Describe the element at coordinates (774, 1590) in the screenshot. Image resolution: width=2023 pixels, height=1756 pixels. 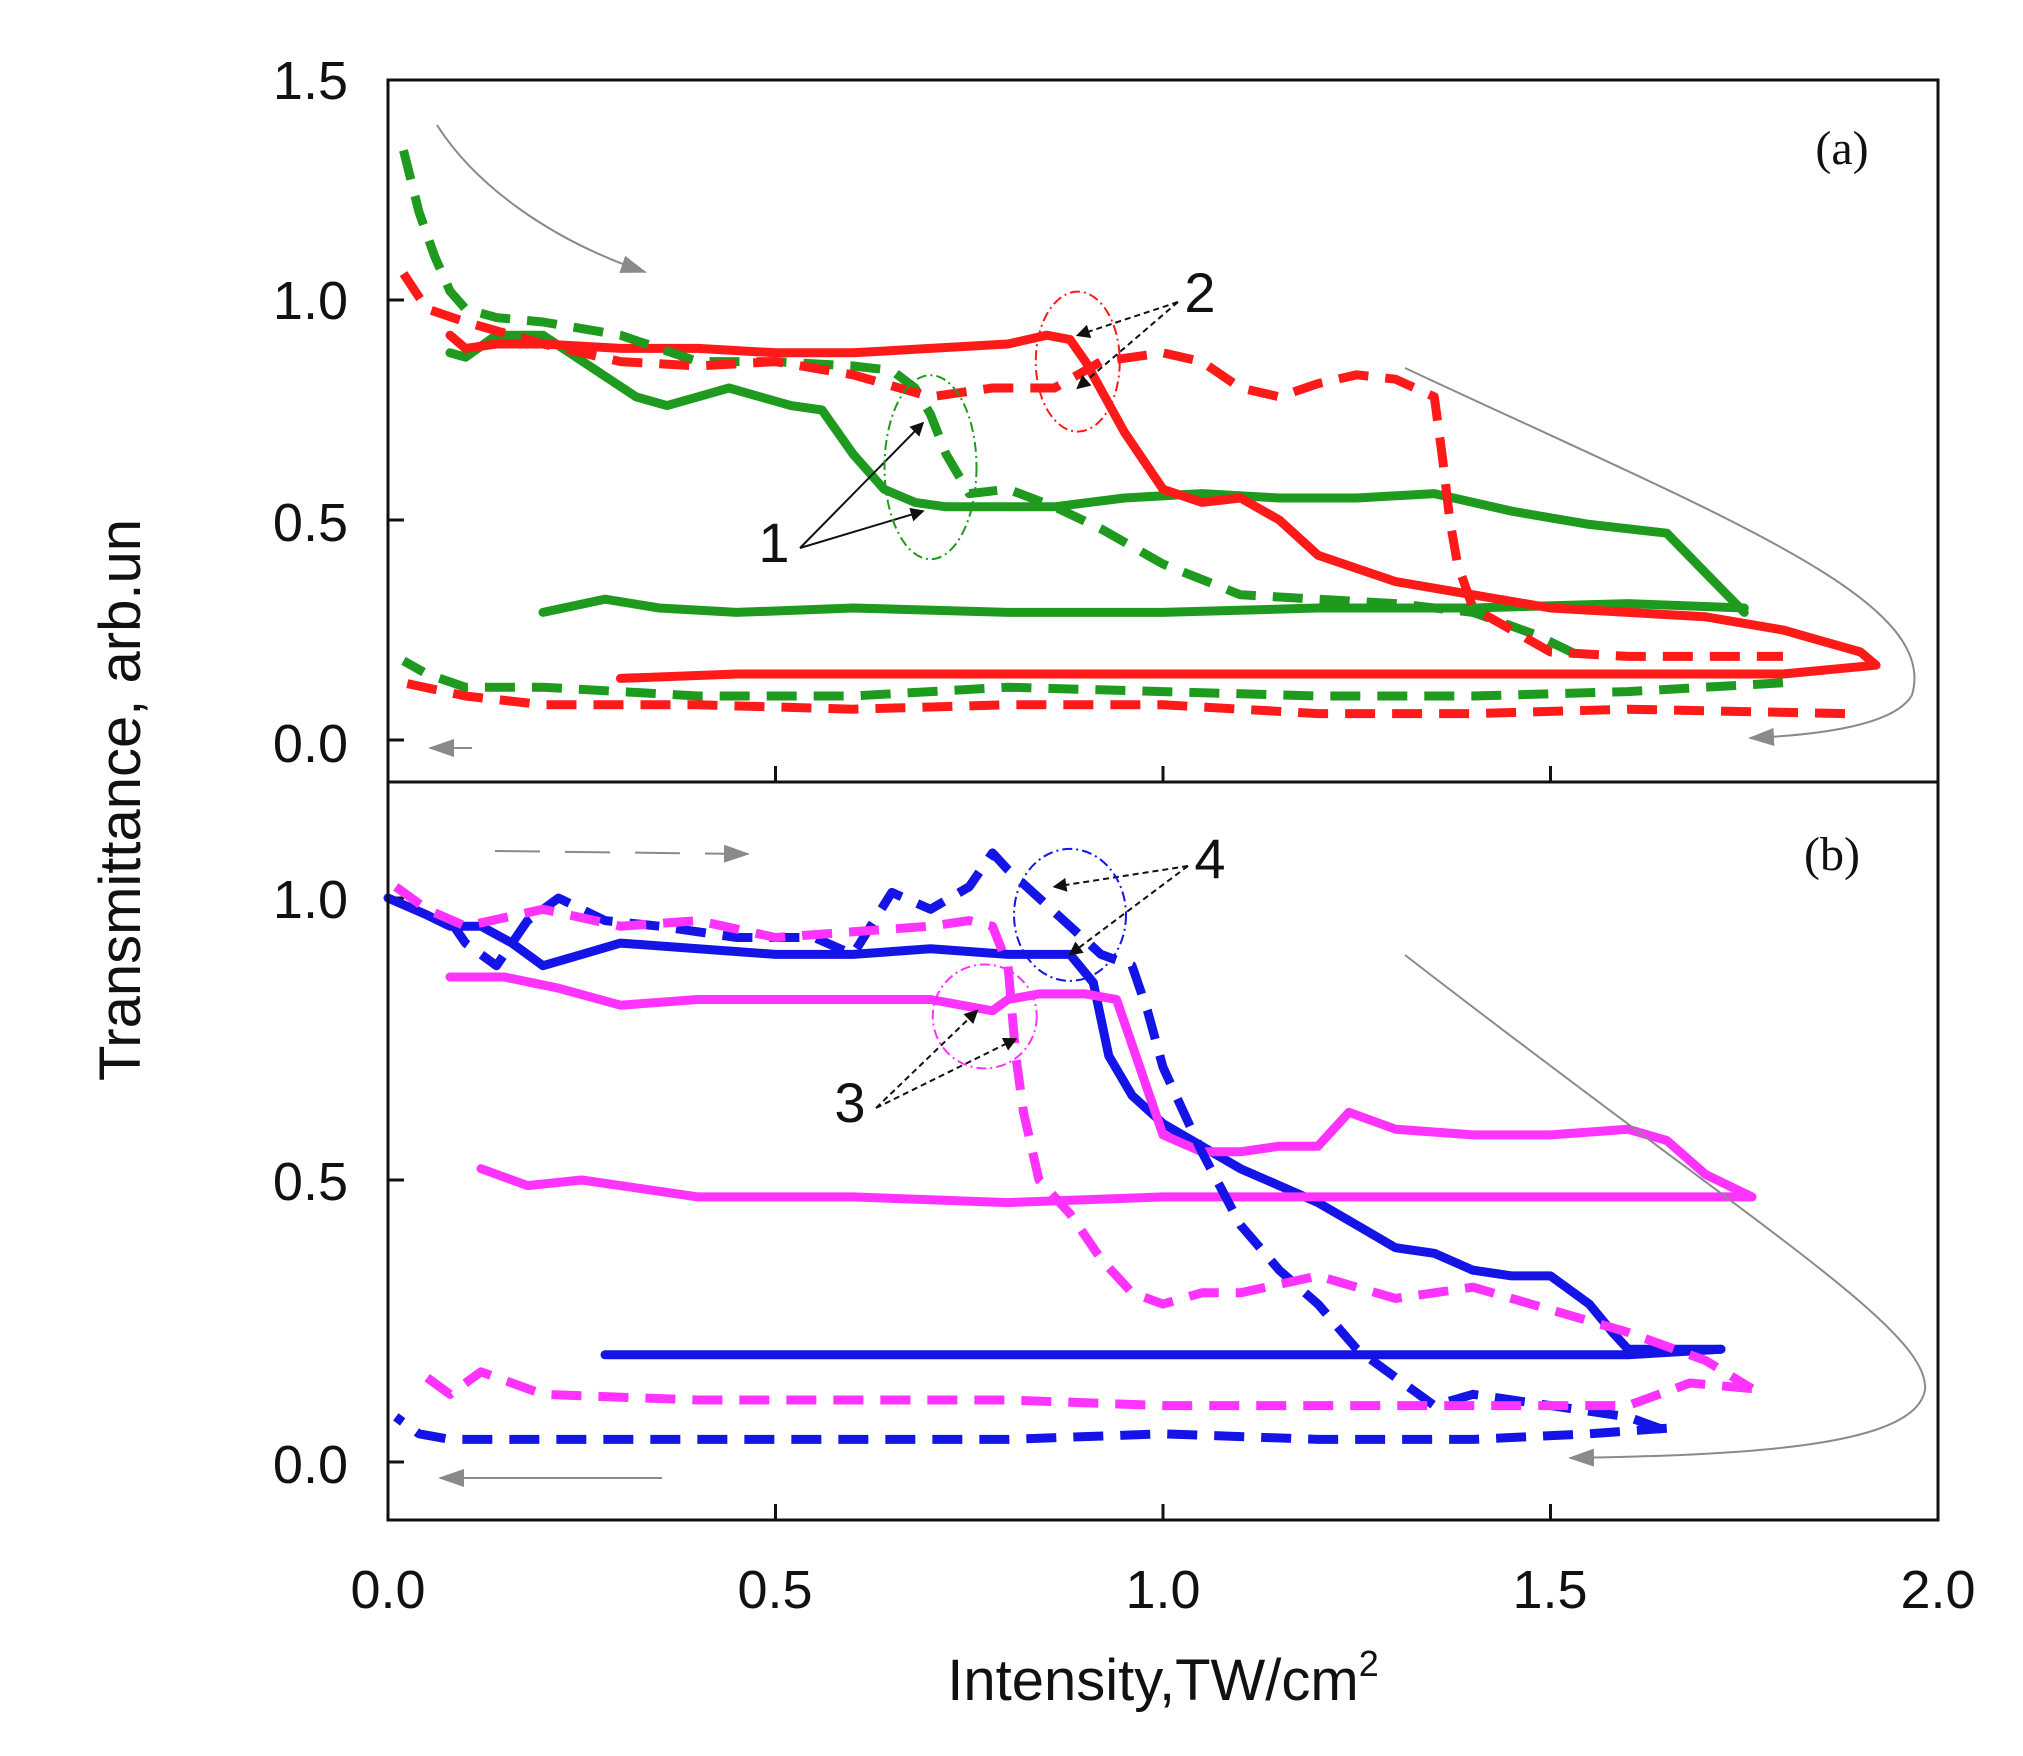
I see `x-tick-label: 0.5` at that location.